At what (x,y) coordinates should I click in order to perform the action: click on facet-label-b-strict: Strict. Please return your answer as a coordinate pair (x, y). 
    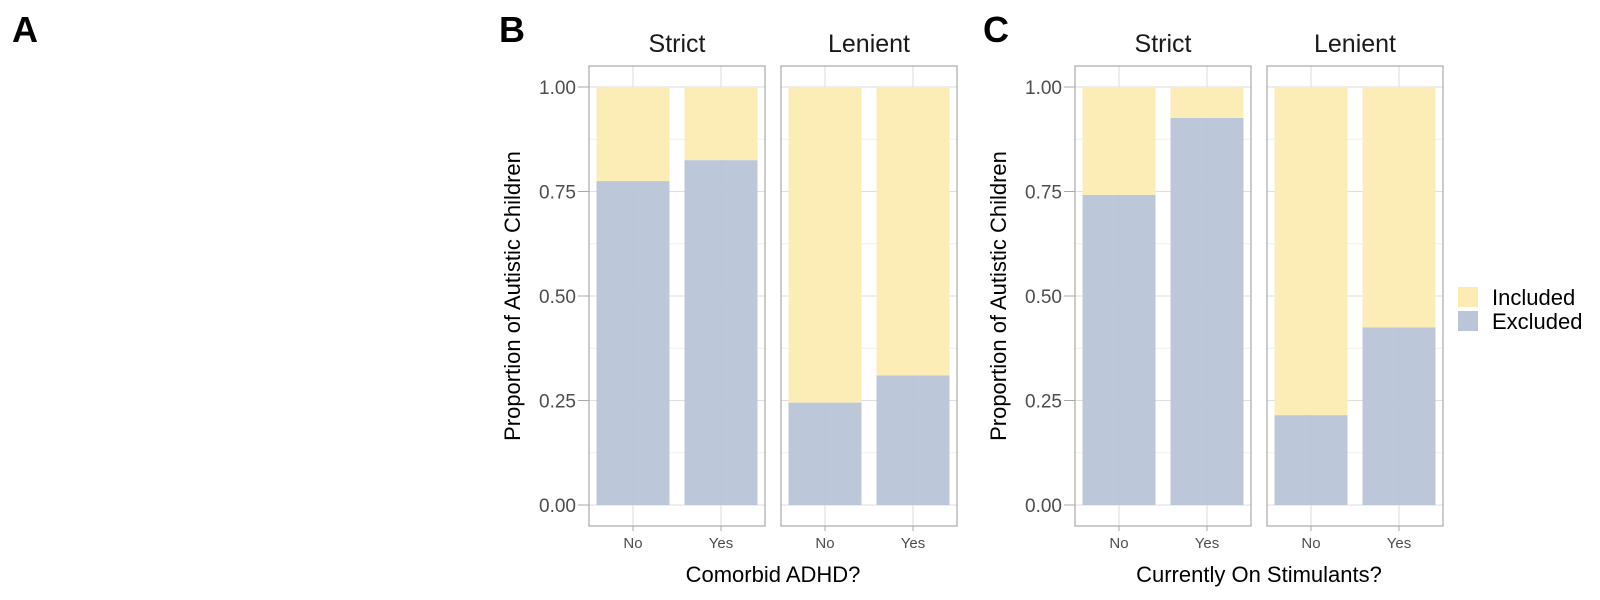
    Looking at the image, I should click on (677, 44).